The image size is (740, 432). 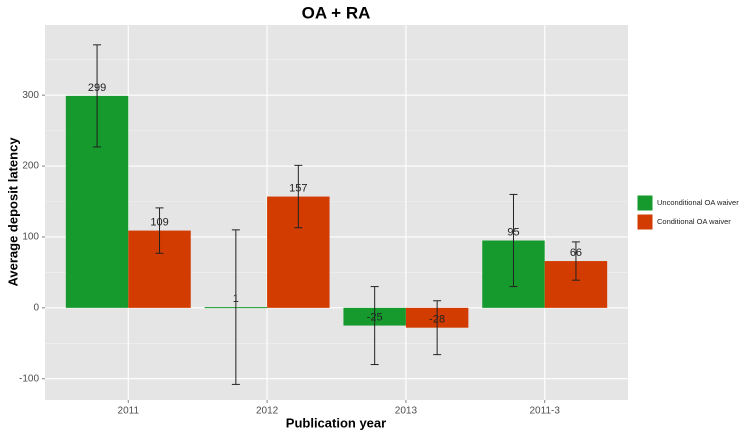 What do you see at coordinates (545, 411) in the screenshot?
I see `x-tick-label: 2011-3` at bounding box center [545, 411].